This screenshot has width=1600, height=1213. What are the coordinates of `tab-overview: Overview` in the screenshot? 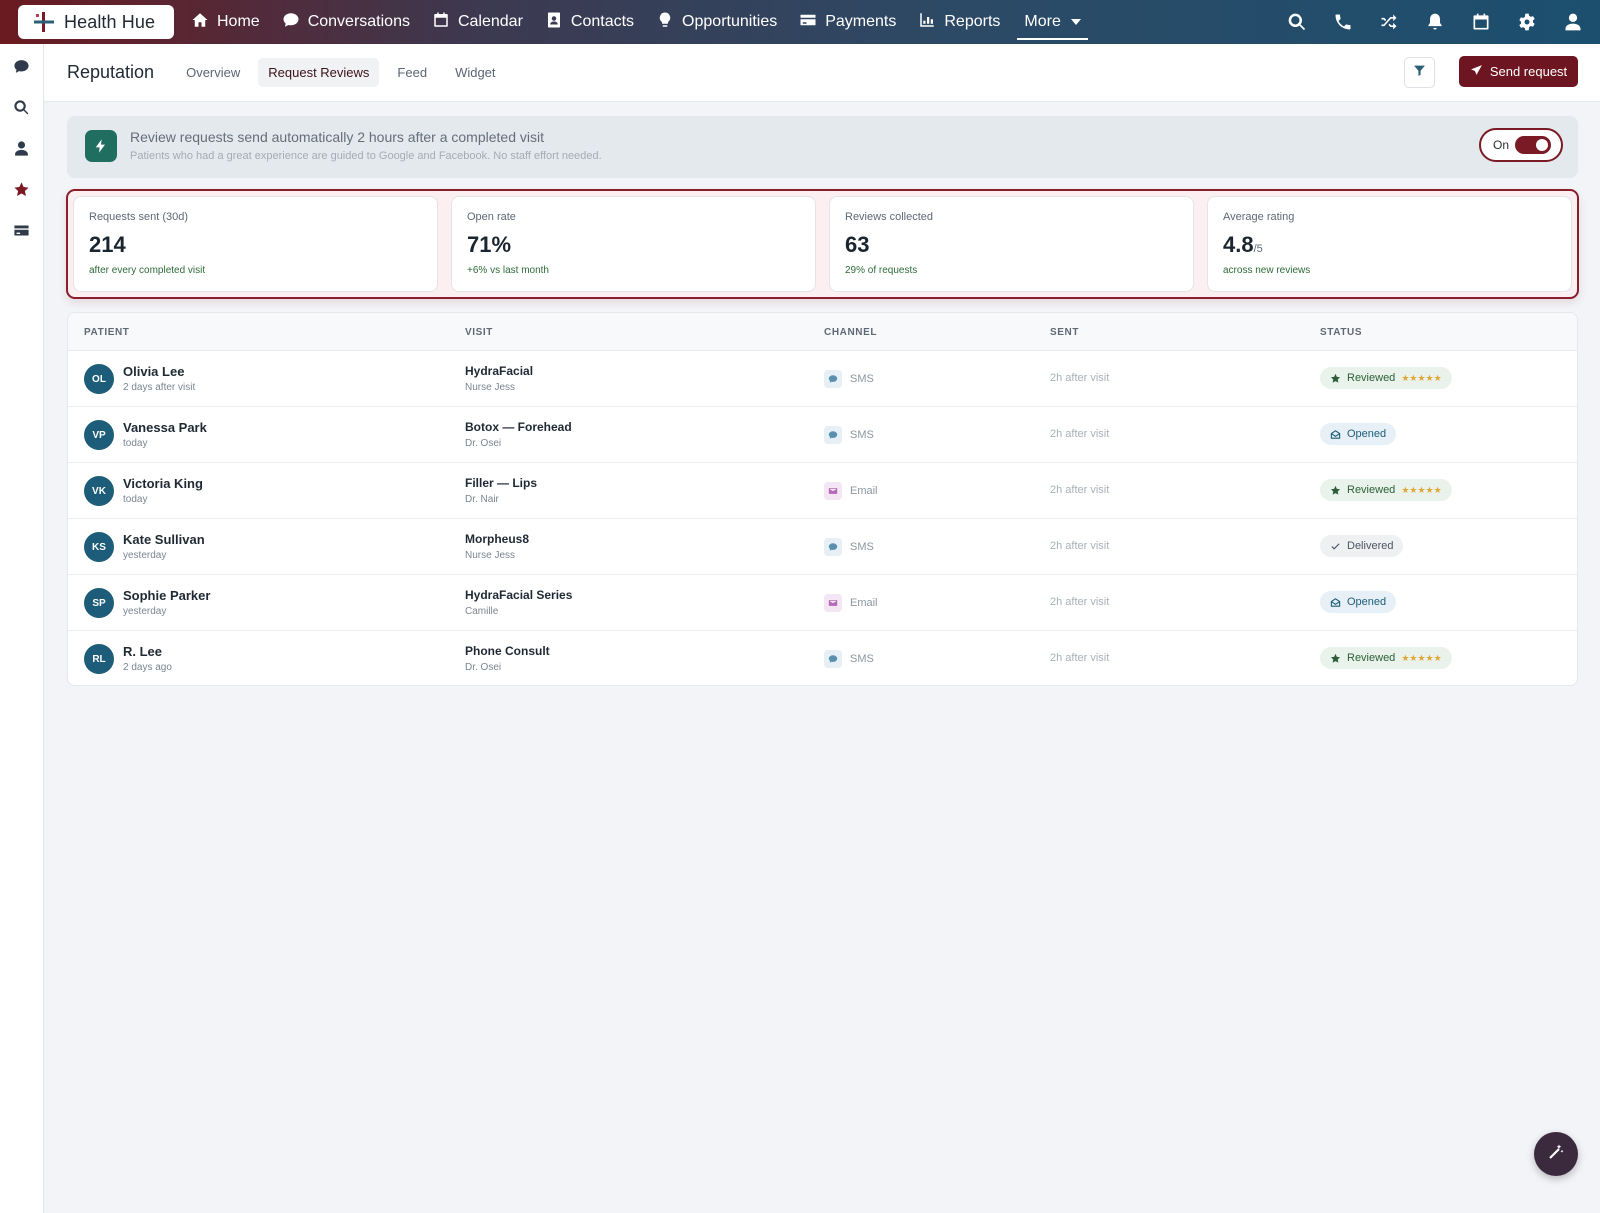 It's located at (213, 72).